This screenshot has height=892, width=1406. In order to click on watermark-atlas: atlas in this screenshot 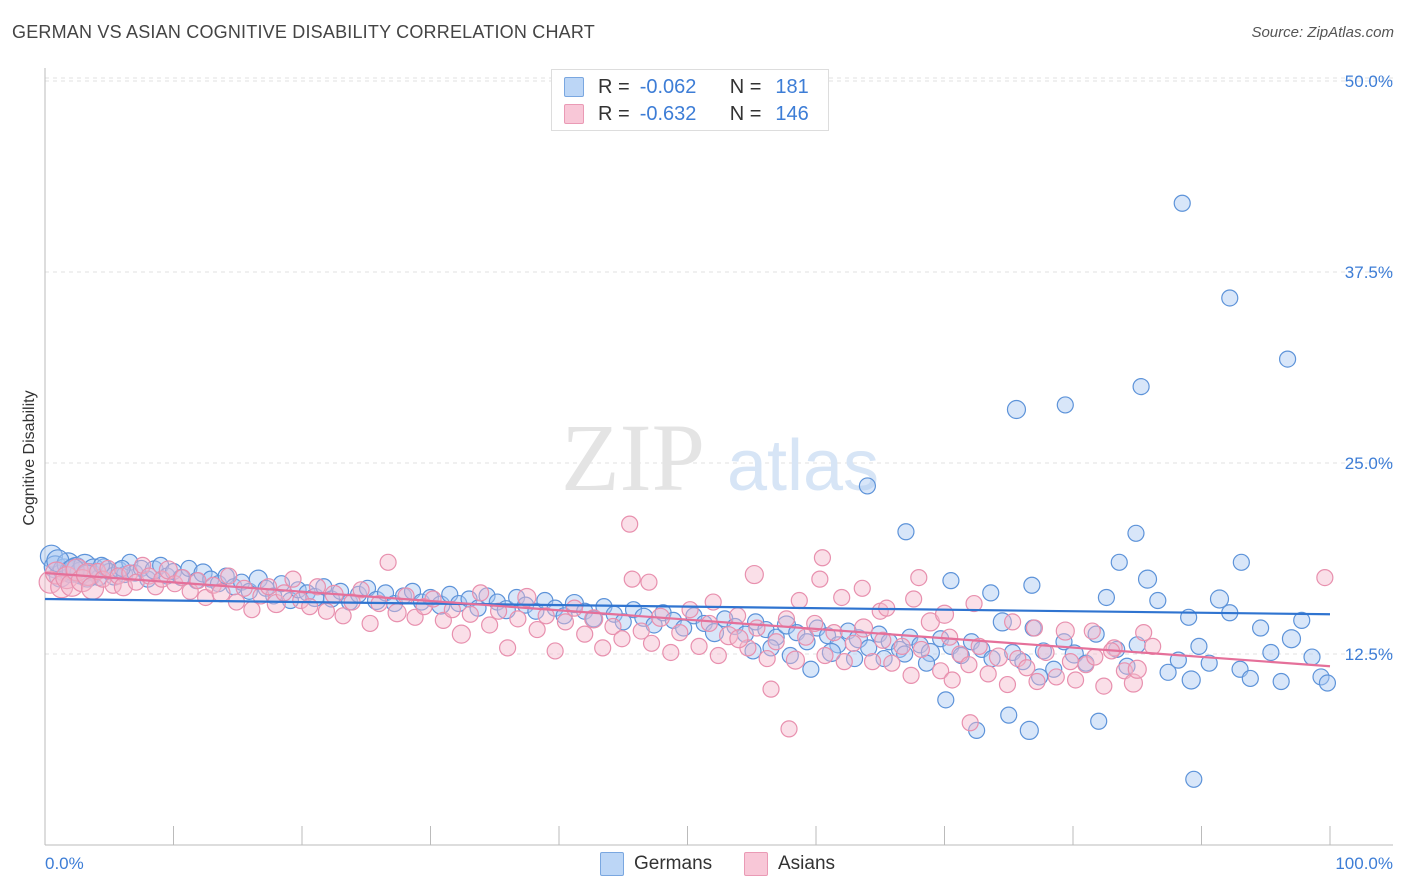, I will do `click(803, 466)`.